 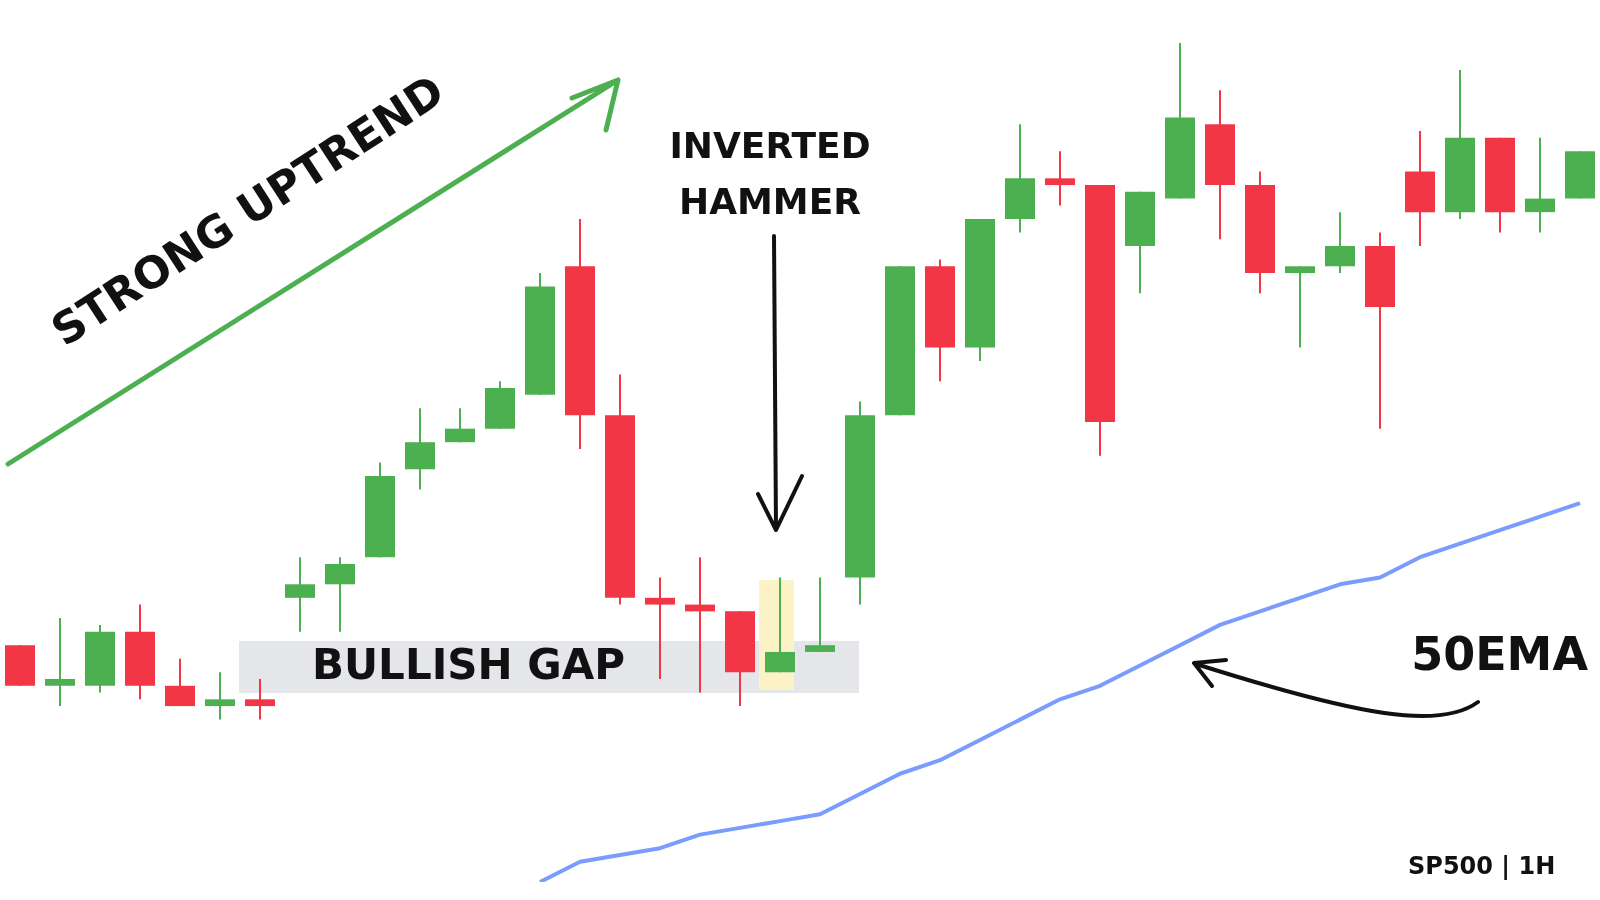 What do you see at coordinates (469, 664) in the screenshot?
I see `annotation: BULLISH GAP` at bounding box center [469, 664].